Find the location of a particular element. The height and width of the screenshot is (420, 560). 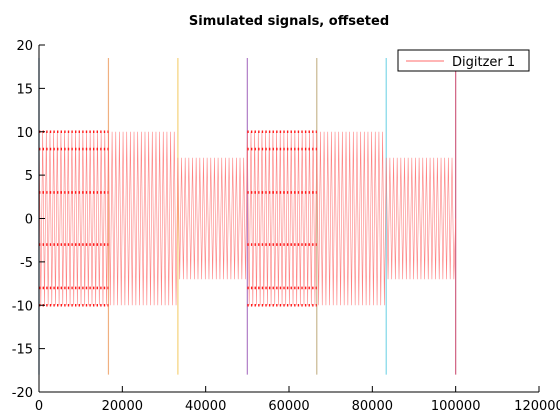

y-tick-label: -20 is located at coordinates (22, 393).